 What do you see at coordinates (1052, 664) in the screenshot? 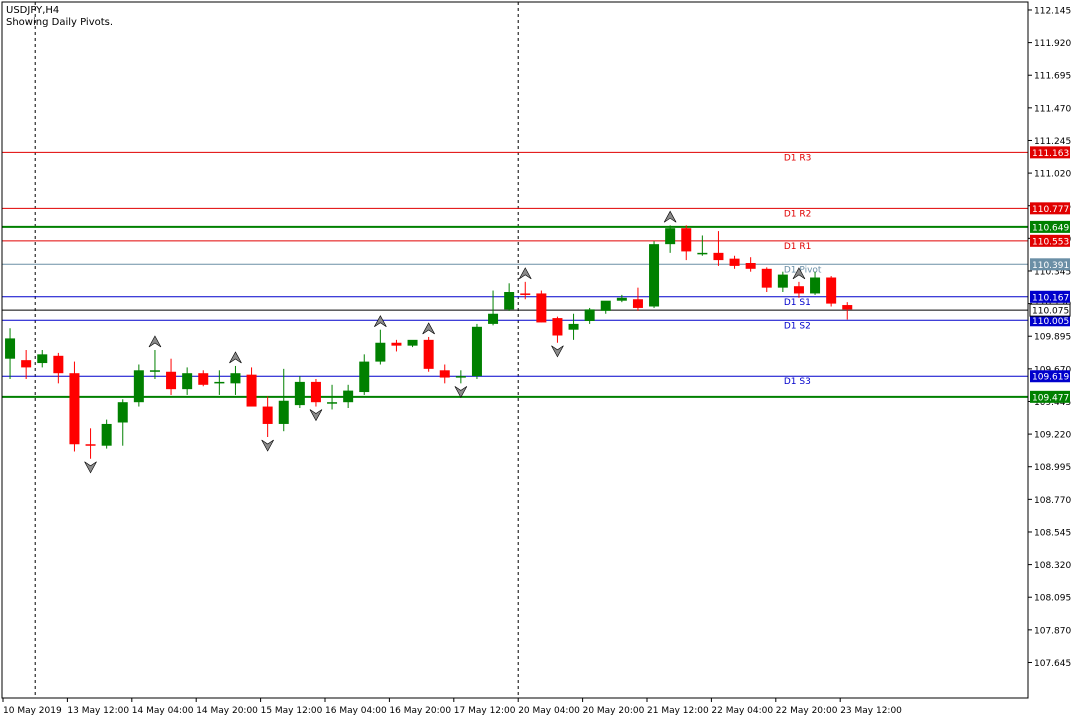
I see `y-tick-label: 107.645` at bounding box center [1052, 664].